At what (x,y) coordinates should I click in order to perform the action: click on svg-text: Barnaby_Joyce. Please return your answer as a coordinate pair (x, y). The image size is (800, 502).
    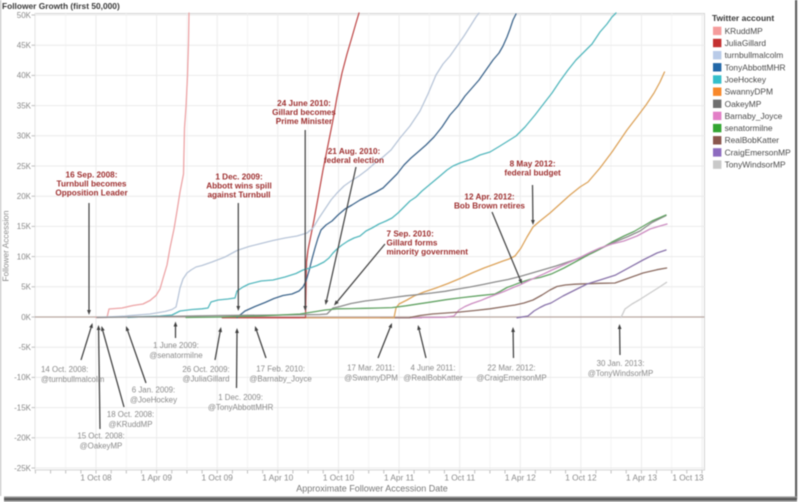
    Looking at the image, I should click on (754, 116).